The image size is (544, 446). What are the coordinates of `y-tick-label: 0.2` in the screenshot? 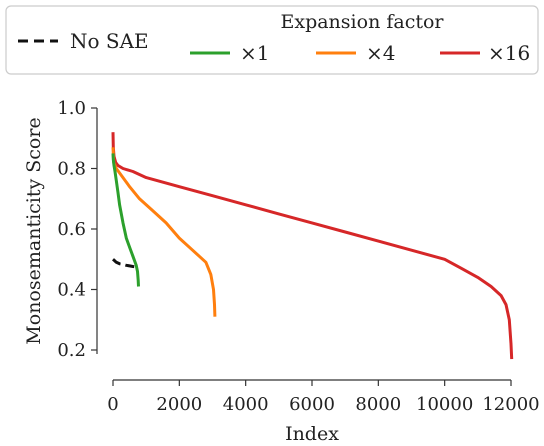 It's located at (71, 350).